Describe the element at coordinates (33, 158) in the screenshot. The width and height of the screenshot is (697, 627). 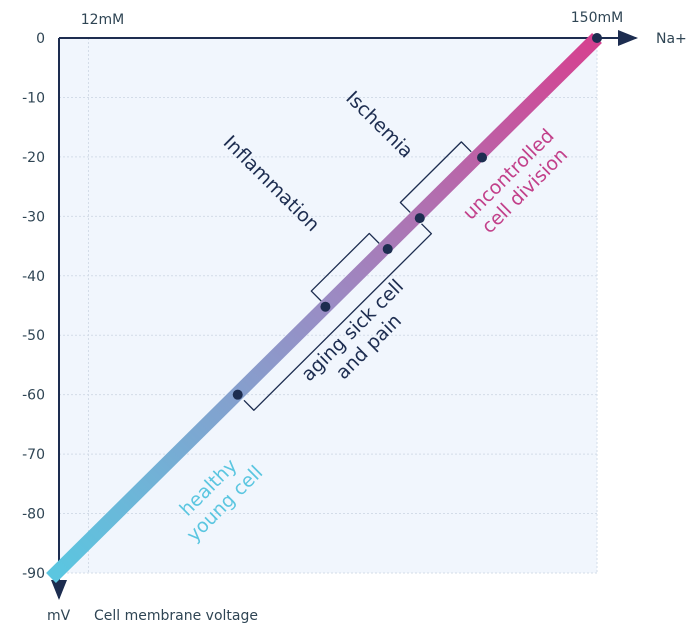
I see `y-tick-label: -20` at that location.